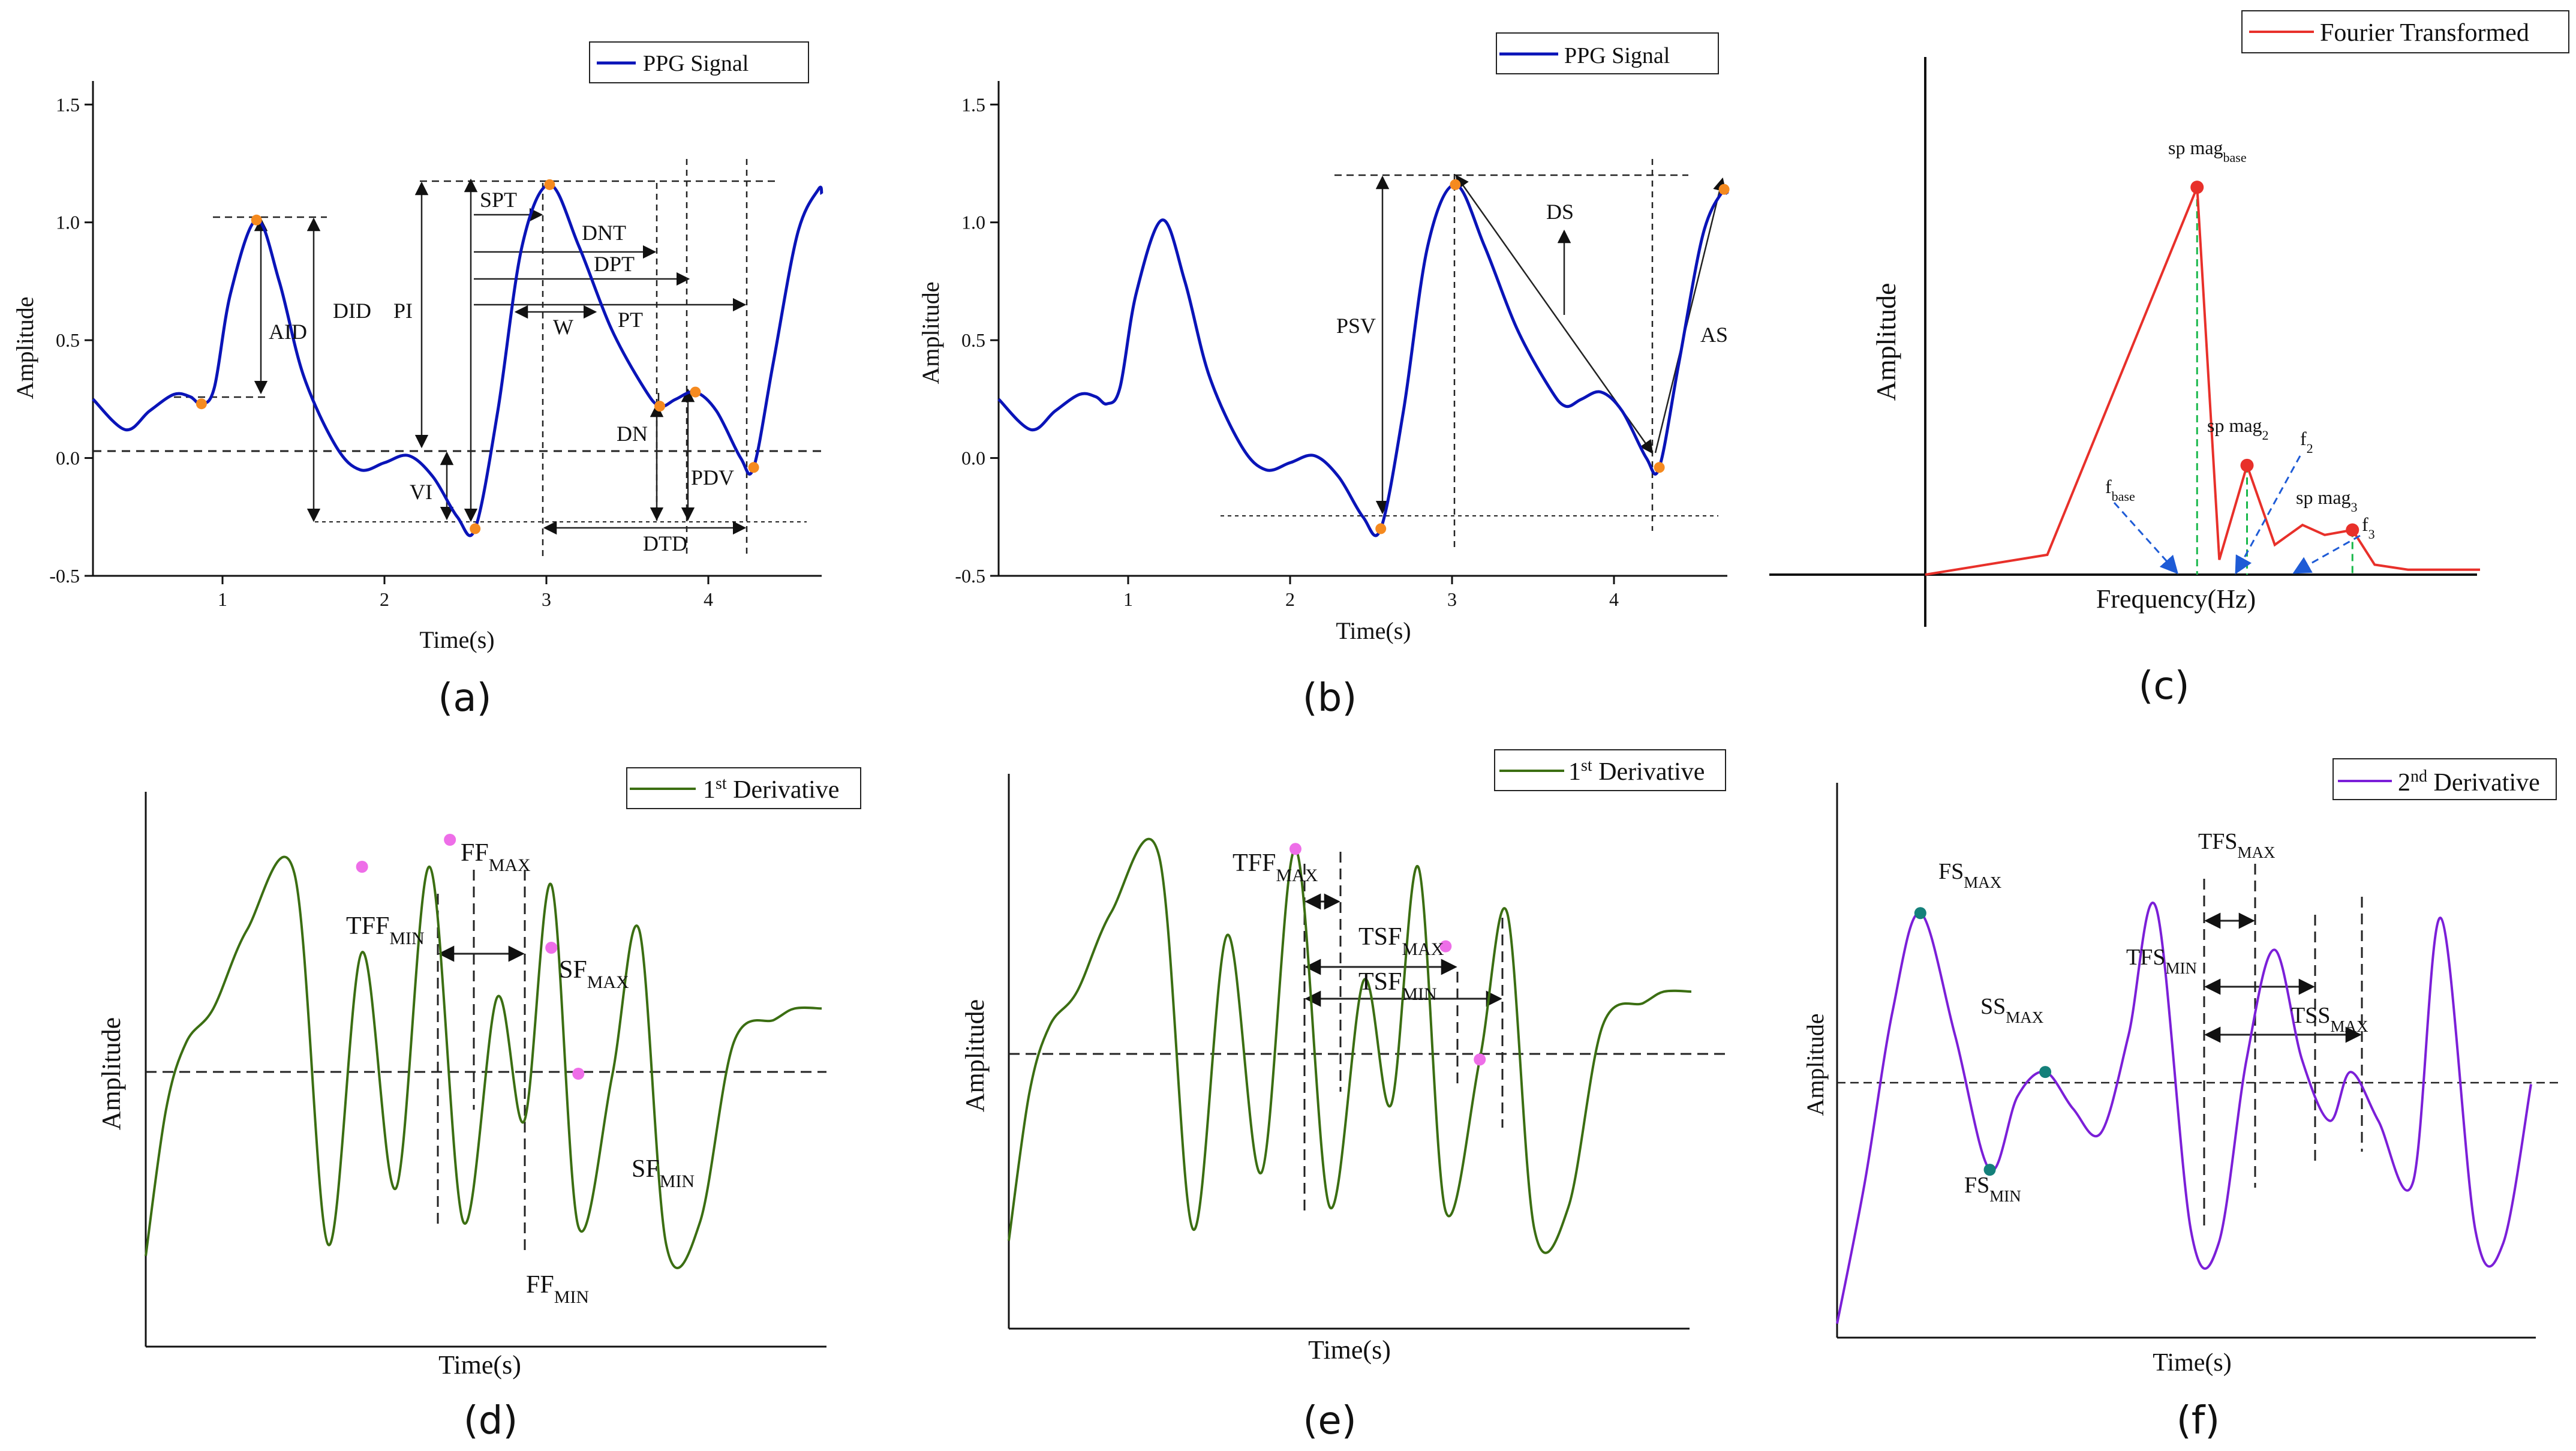 The height and width of the screenshot is (1451, 2576). I want to click on panel-e-annotation-lines, so click(1403, 1032).